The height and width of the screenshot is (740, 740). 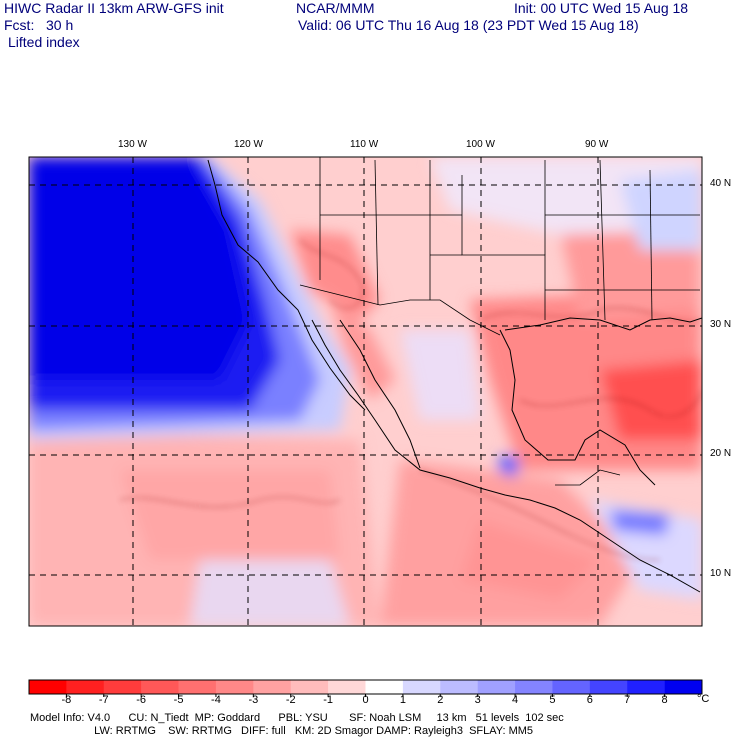 What do you see at coordinates (66, 700) in the screenshot?
I see `colorbar-tick-label: -8` at bounding box center [66, 700].